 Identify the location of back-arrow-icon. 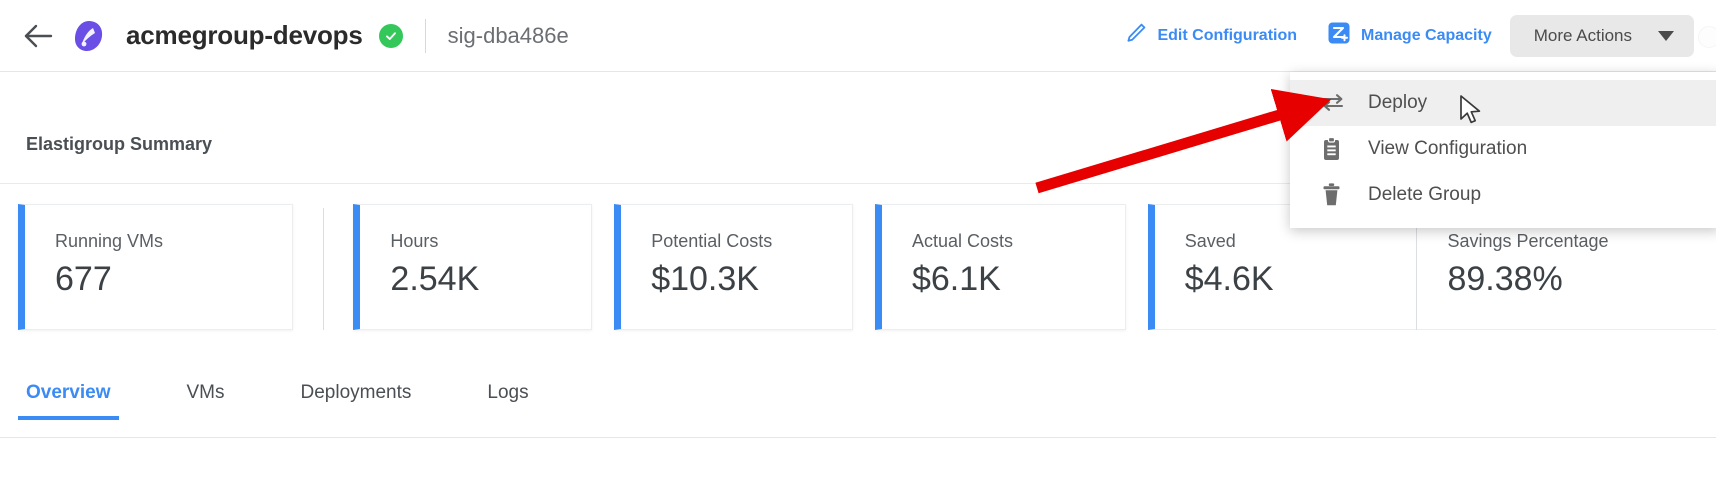
(38, 36).